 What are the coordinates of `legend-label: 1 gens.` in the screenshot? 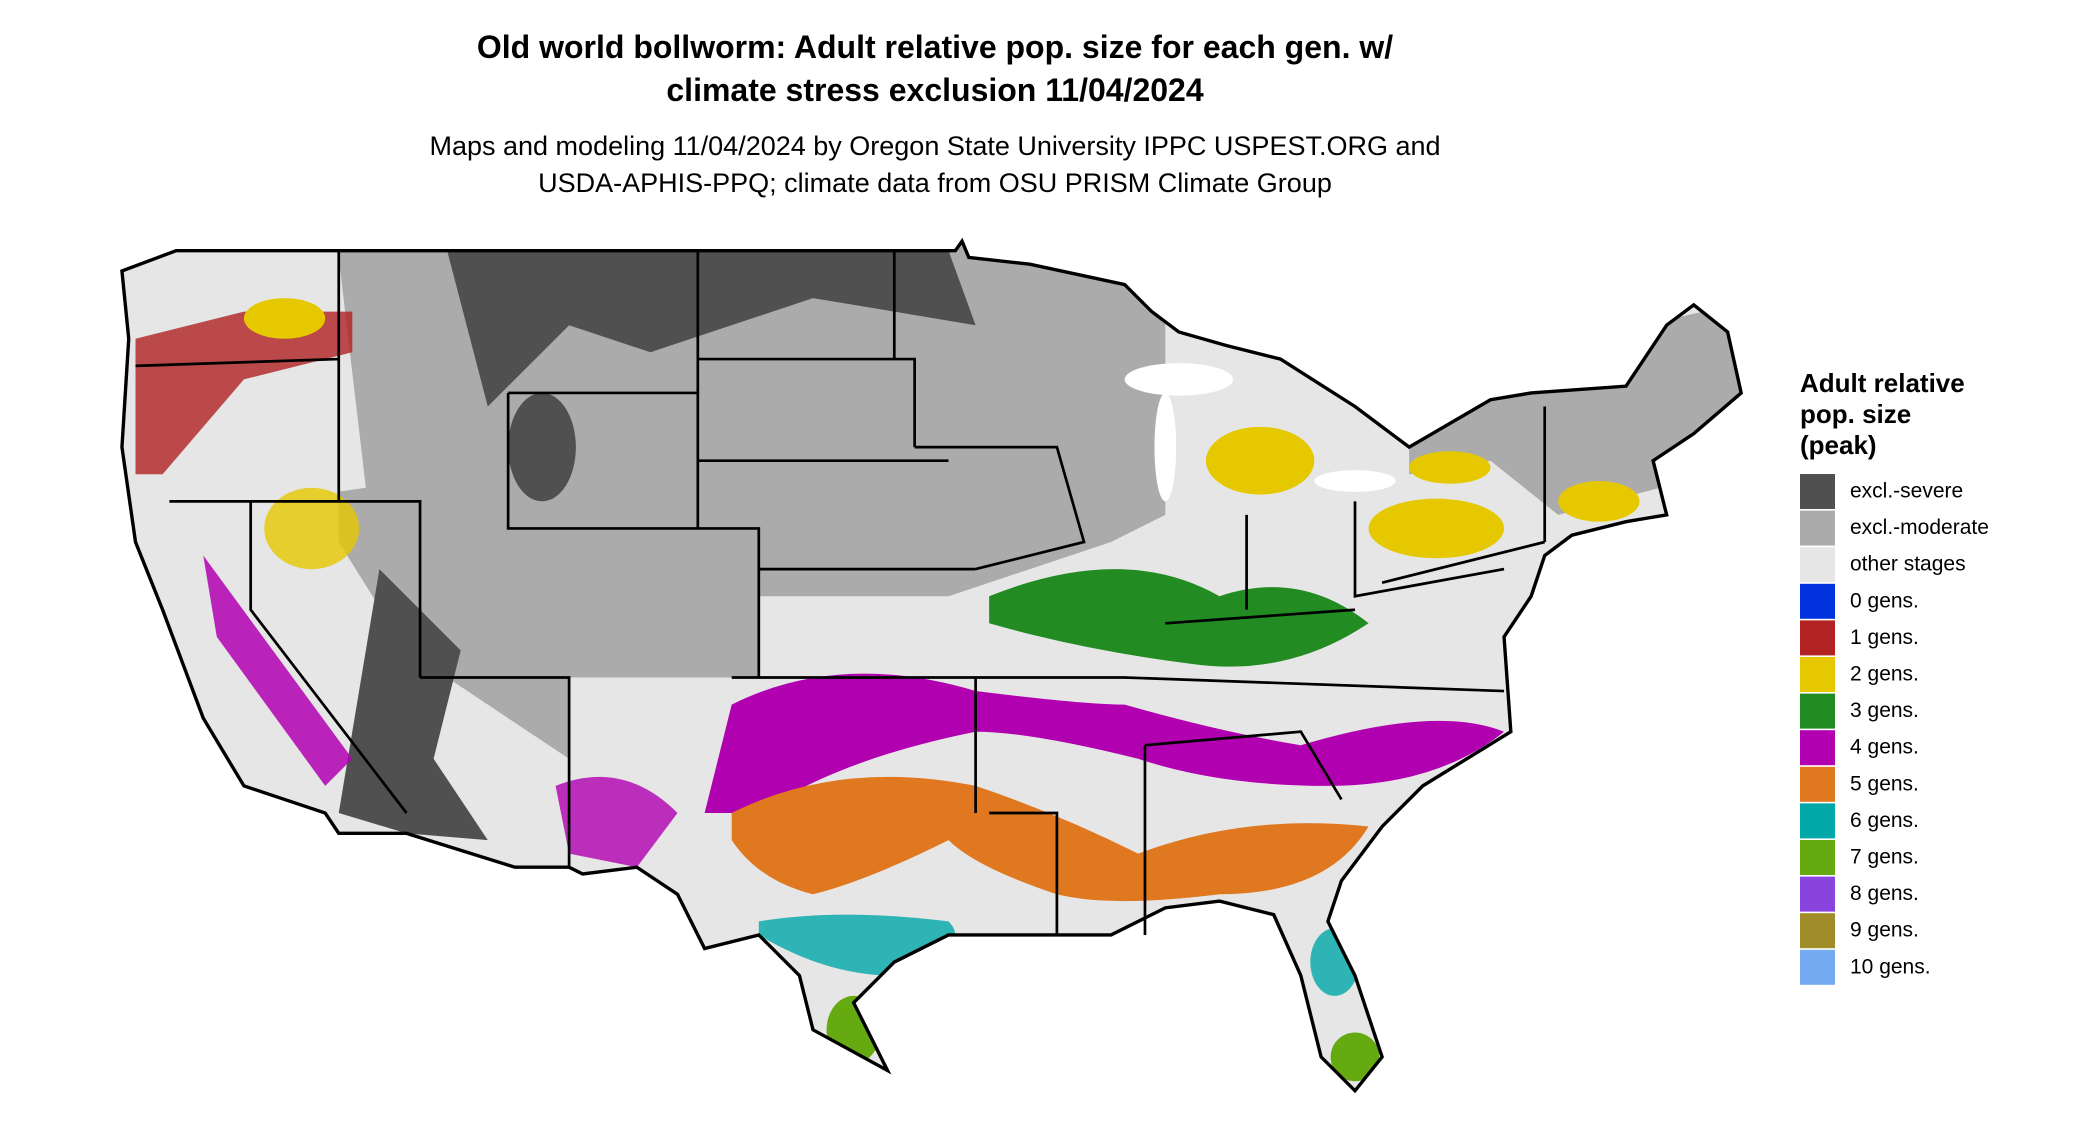 It's located at (1884, 637).